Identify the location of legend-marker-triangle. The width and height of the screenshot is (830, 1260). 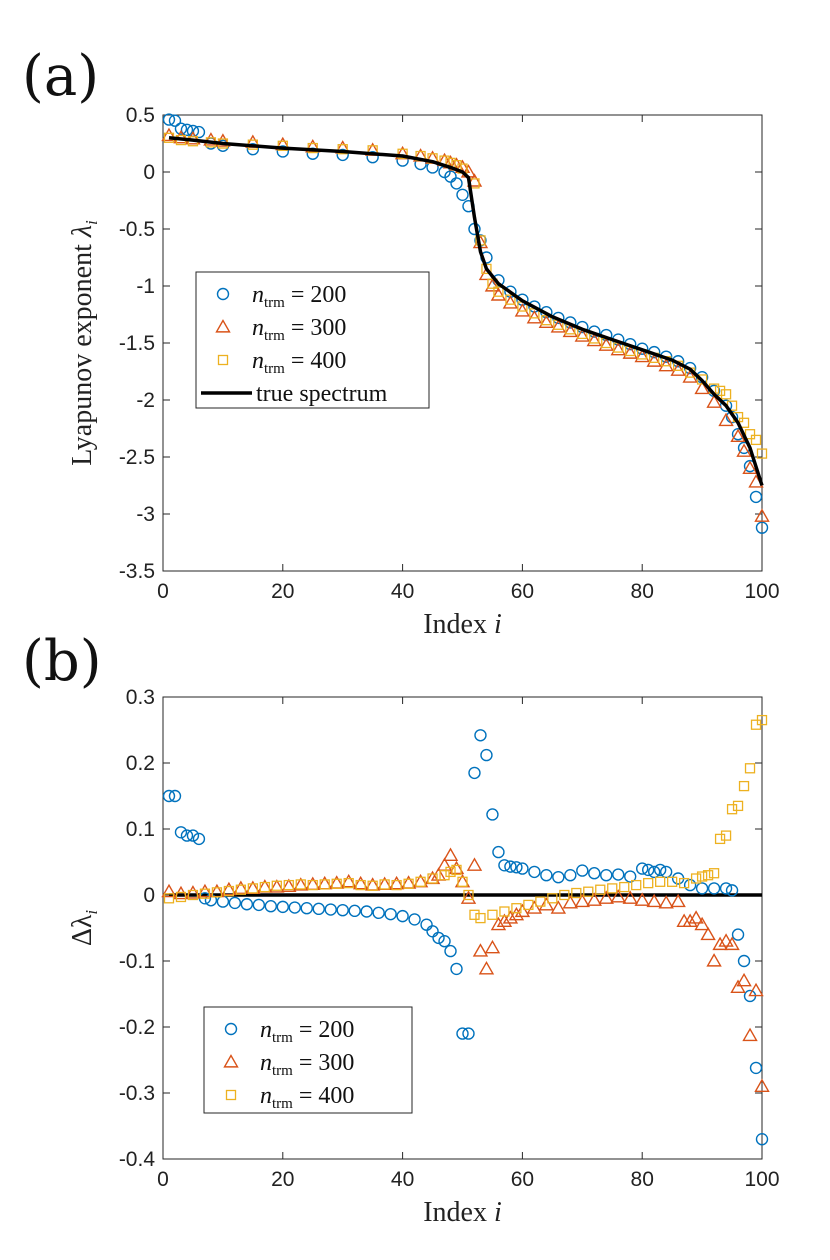
(223, 326).